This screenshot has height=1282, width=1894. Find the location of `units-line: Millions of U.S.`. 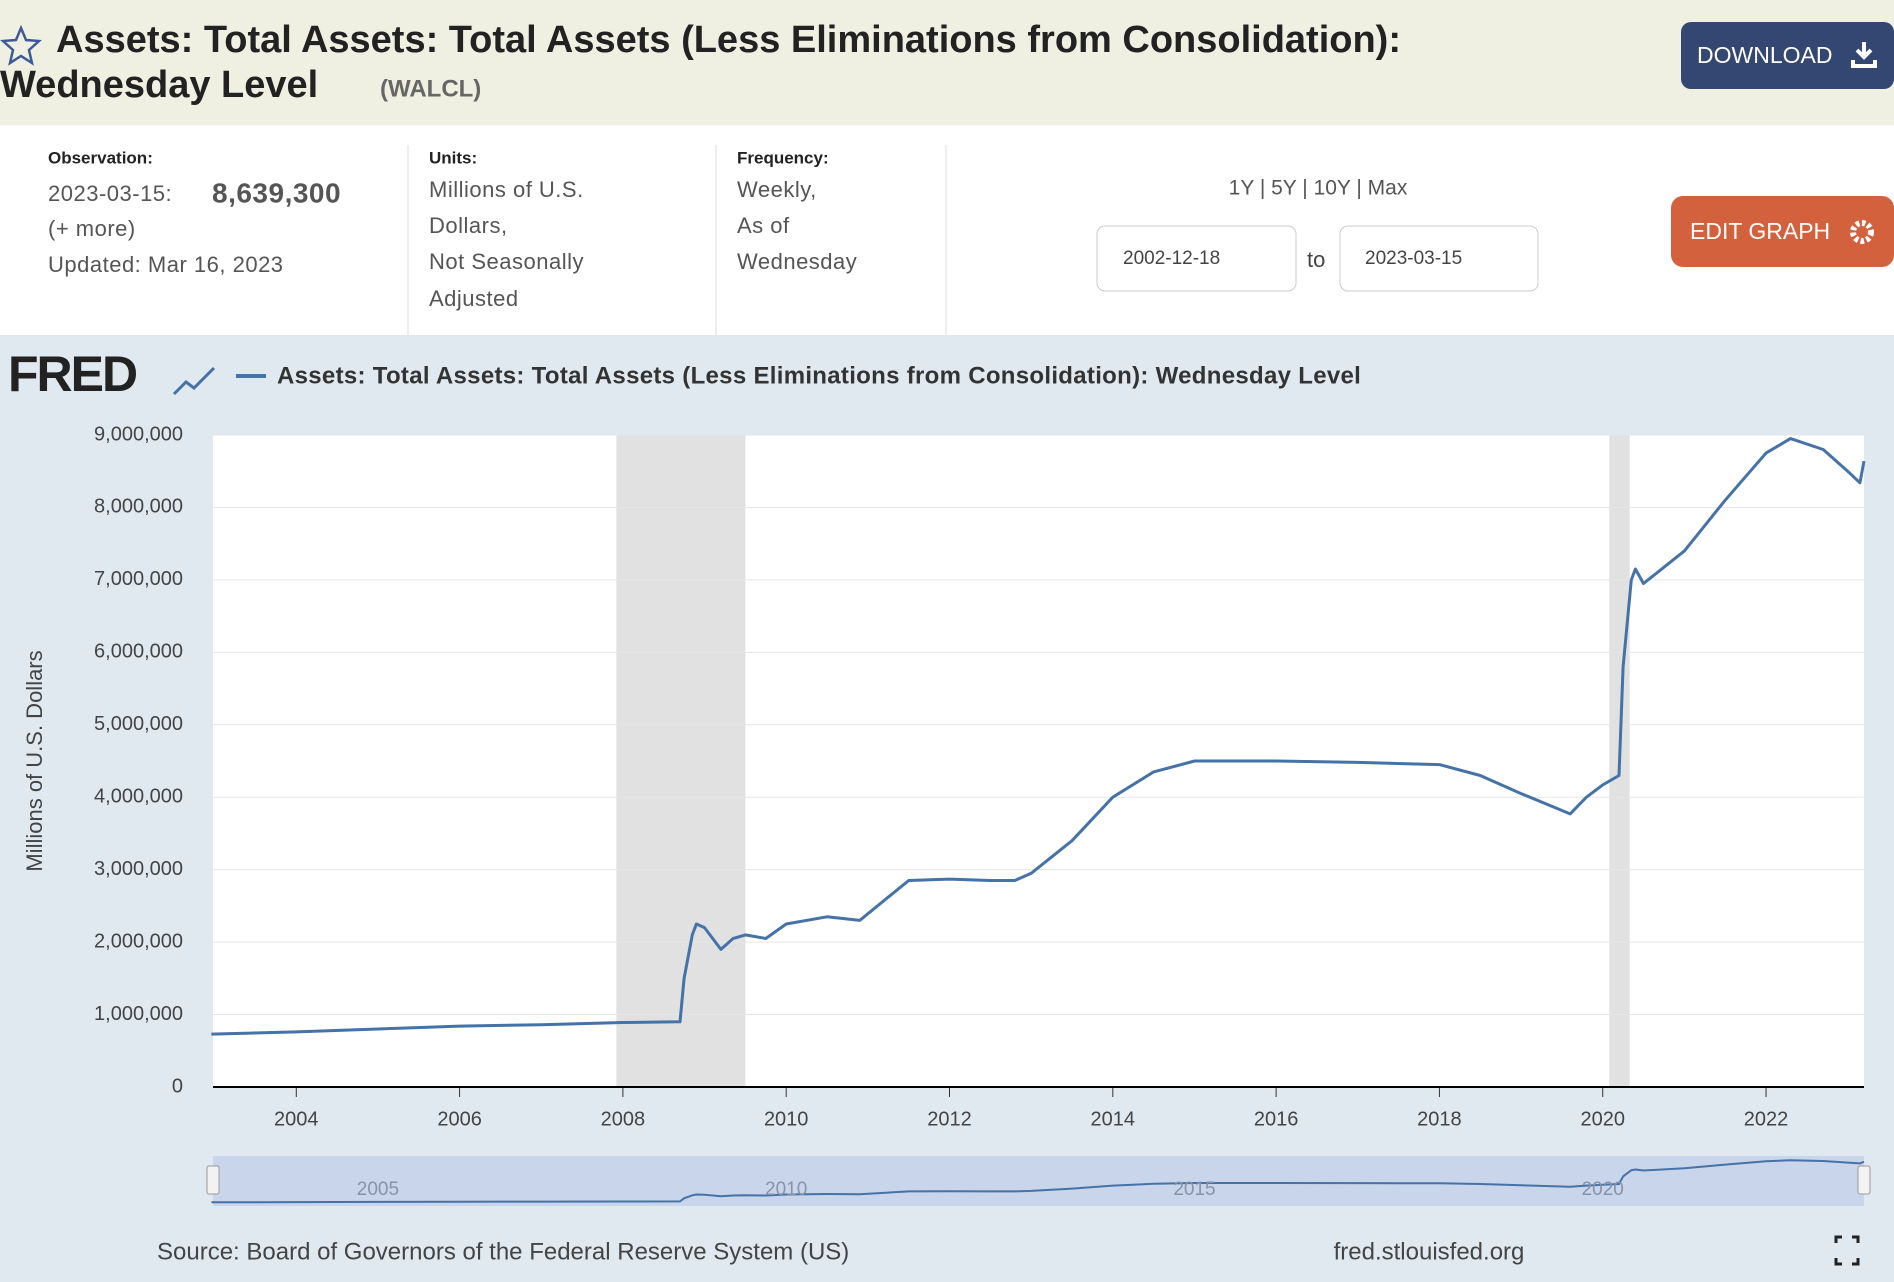

units-line: Millions of U.S. is located at coordinates (506, 189).